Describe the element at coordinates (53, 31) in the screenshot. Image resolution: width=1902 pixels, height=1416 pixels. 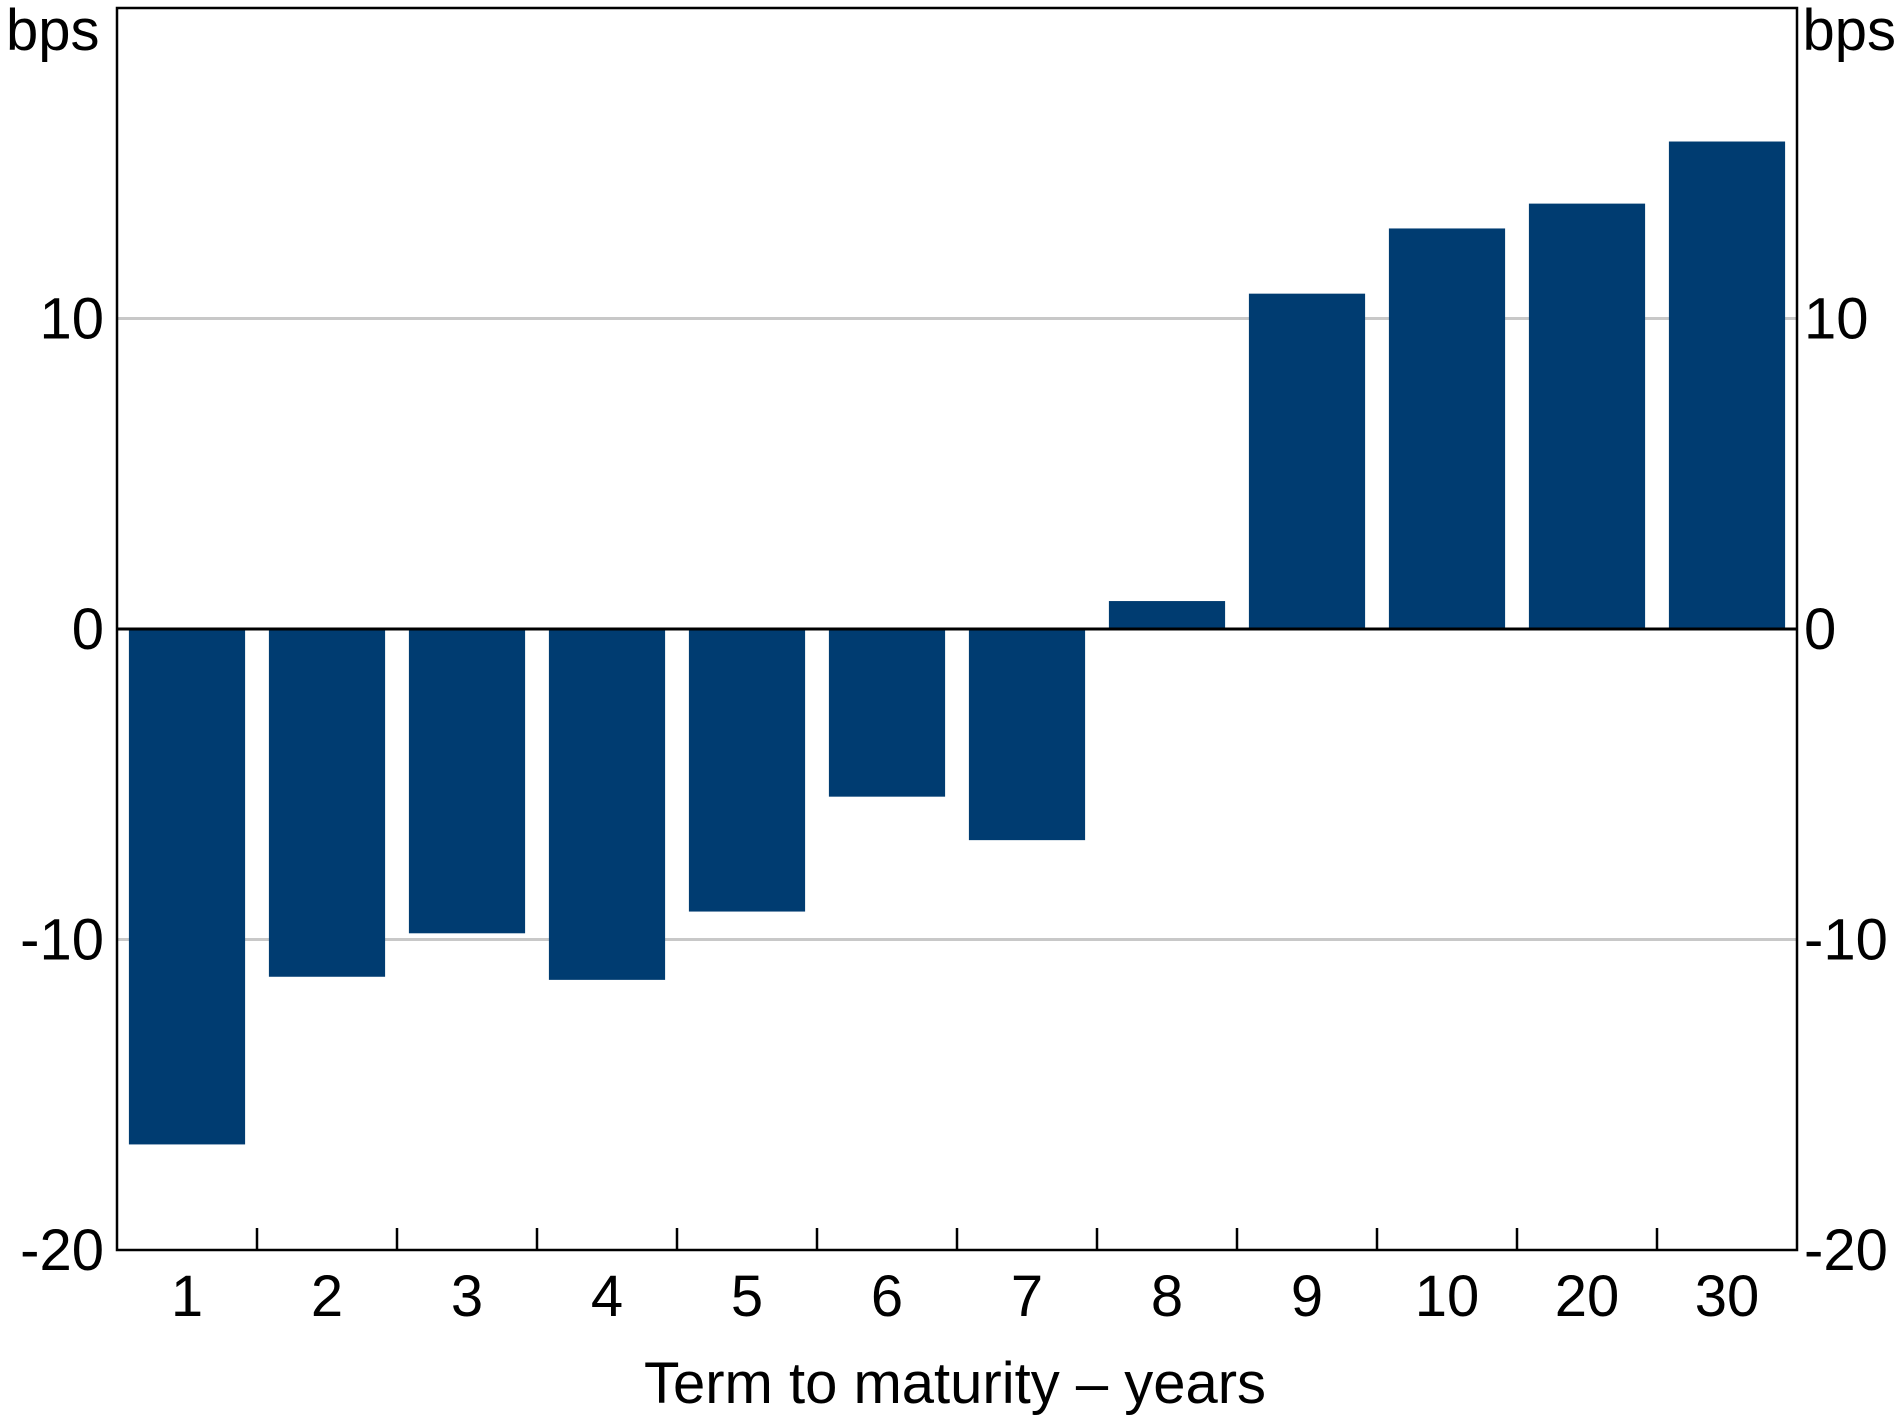
I see `y-axis-unit-left: bps` at that location.